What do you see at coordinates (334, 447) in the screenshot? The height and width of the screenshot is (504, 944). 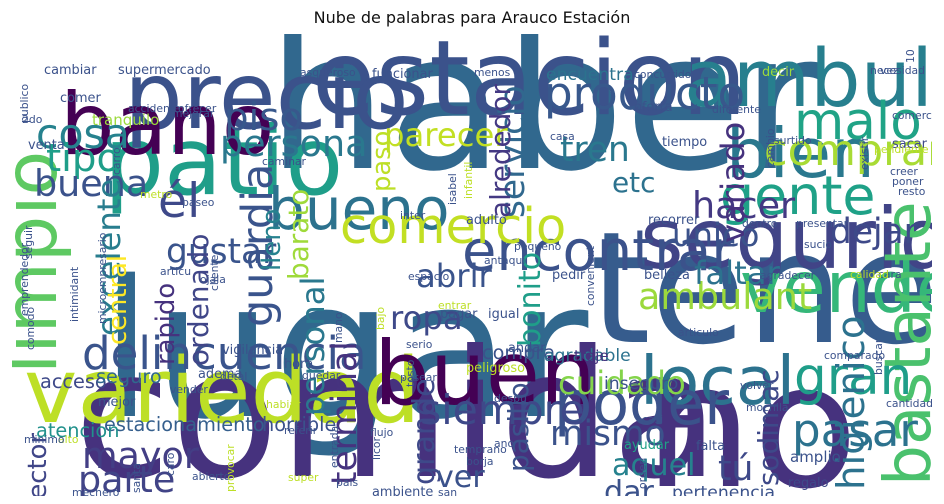 I see `word-177: entrada` at bounding box center [334, 447].